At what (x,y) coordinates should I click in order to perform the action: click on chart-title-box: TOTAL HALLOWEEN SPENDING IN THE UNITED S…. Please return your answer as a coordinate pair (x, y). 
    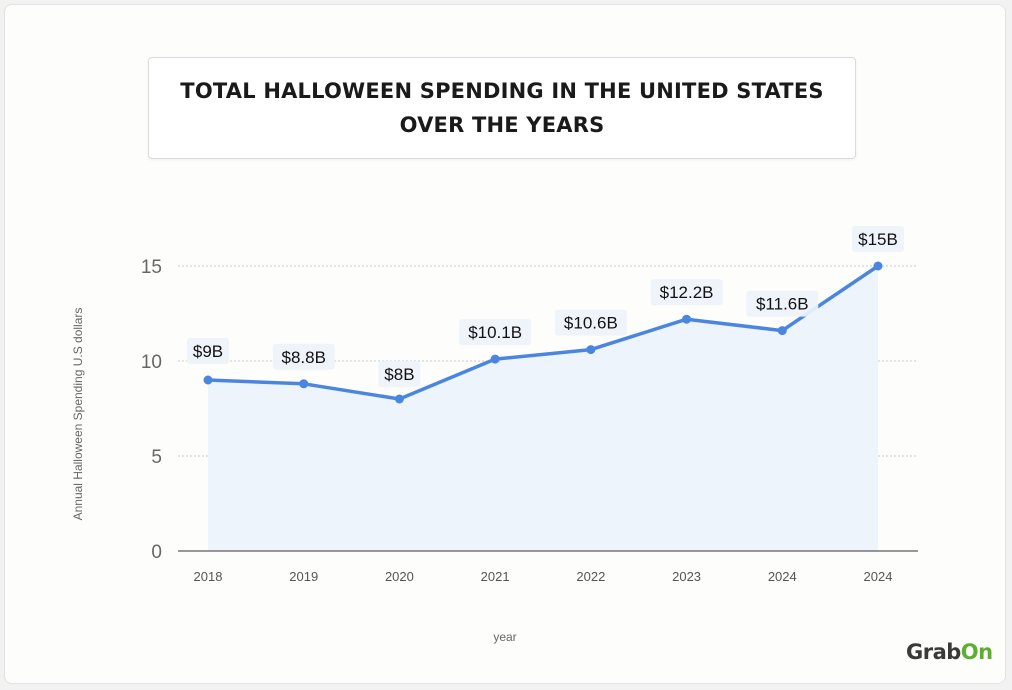
    Looking at the image, I should click on (502, 108).